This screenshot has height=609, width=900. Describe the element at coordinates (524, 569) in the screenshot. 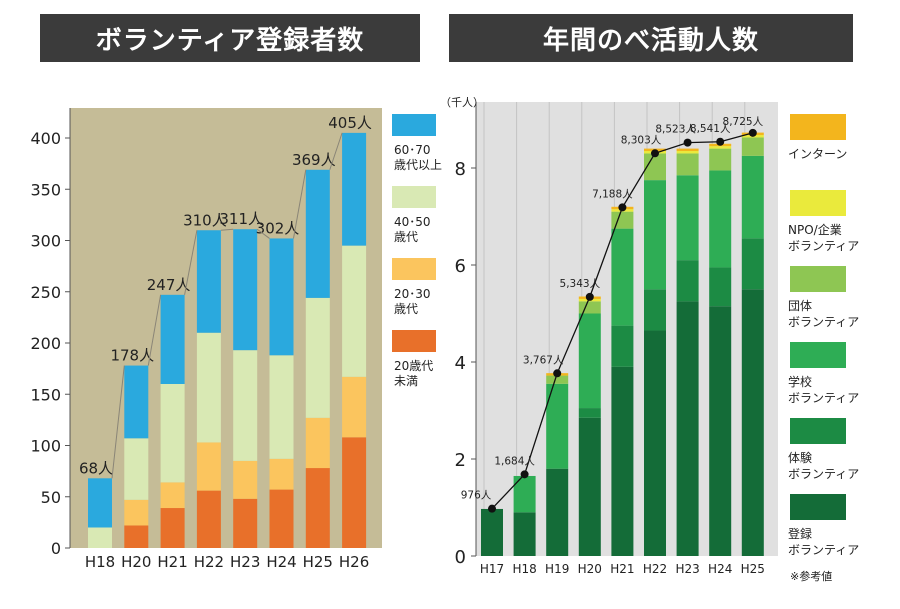

I see `chart2-x-tick-label: H18` at that location.